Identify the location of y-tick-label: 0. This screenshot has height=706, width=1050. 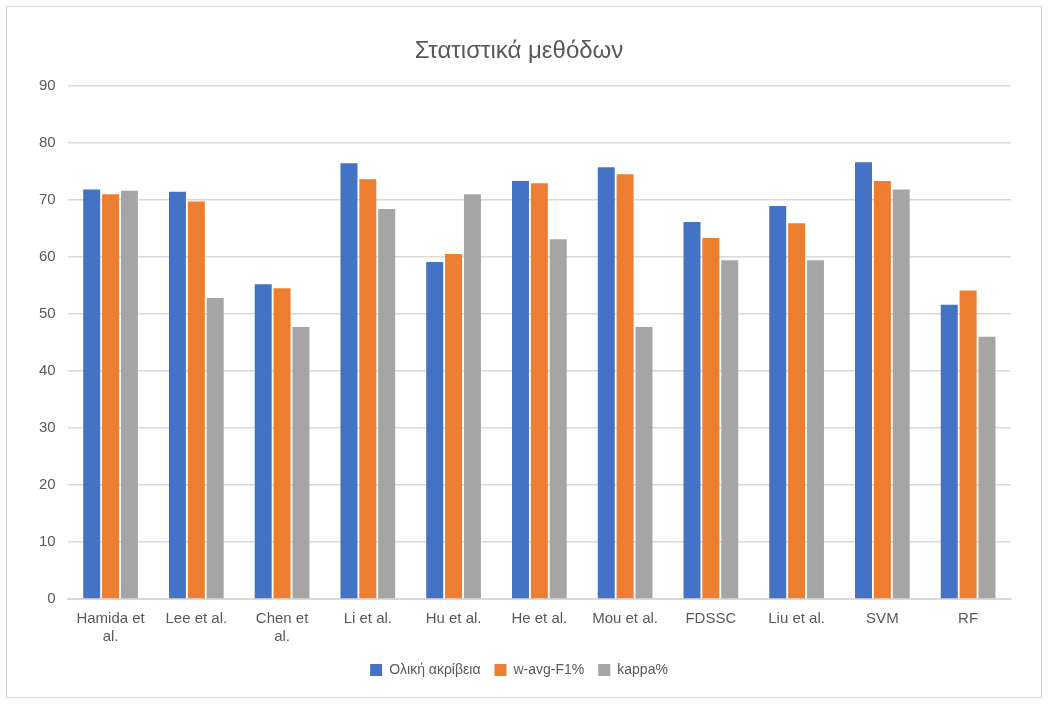
(51, 598).